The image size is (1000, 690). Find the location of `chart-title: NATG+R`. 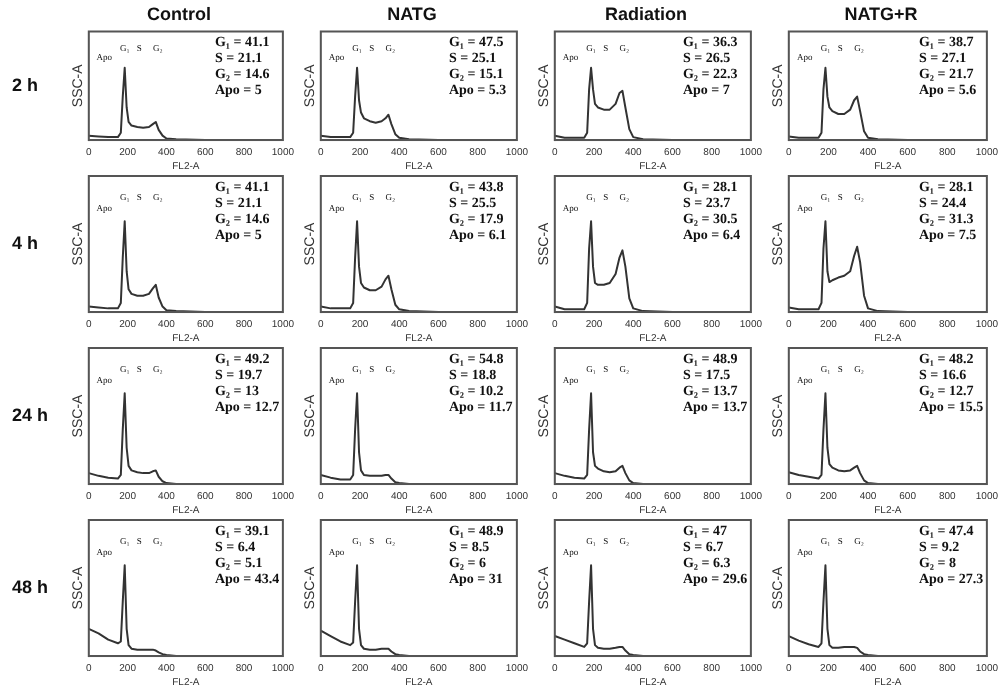

chart-title: NATG+R is located at coordinates (881, 13).